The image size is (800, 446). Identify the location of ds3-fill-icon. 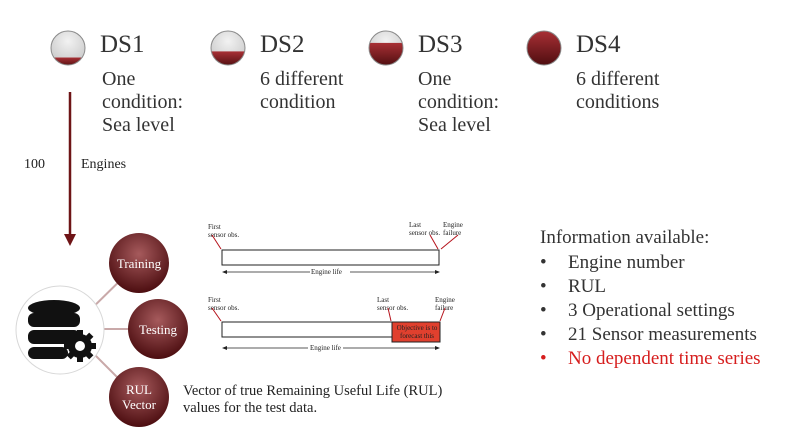
(386, 48).